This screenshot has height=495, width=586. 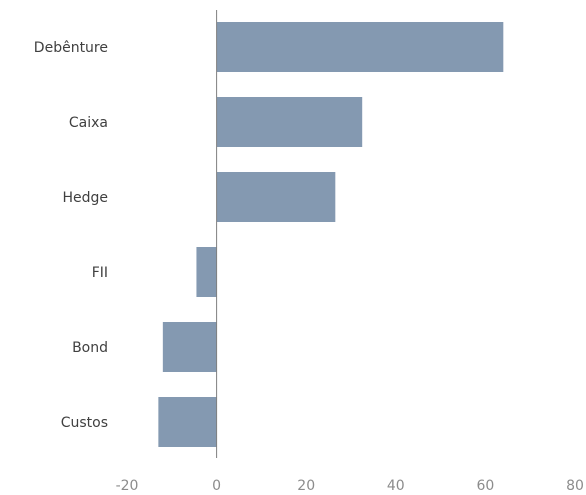 What do you see at coordinates (90, 348) in the screenshot?
I see `category-label: Bond` at bounding box center [90, 348].